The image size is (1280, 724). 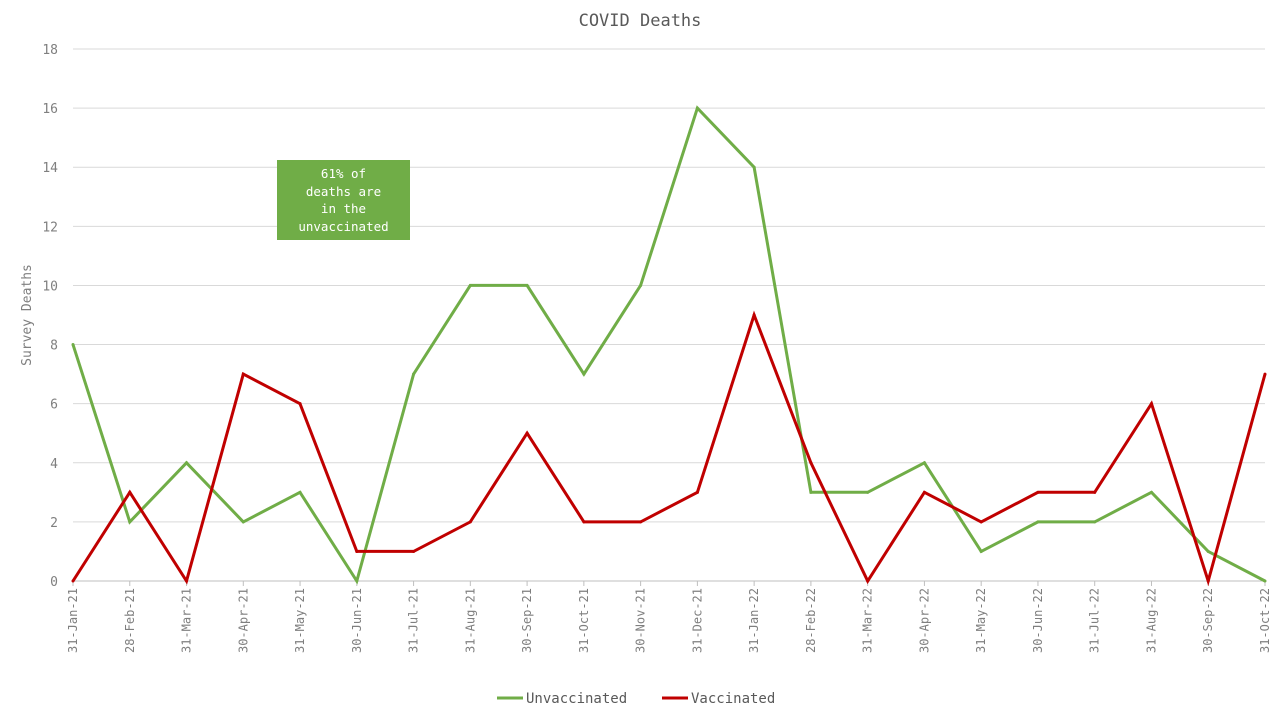 I want to click on y-tick-label: 14, so click(x=50, y=168).